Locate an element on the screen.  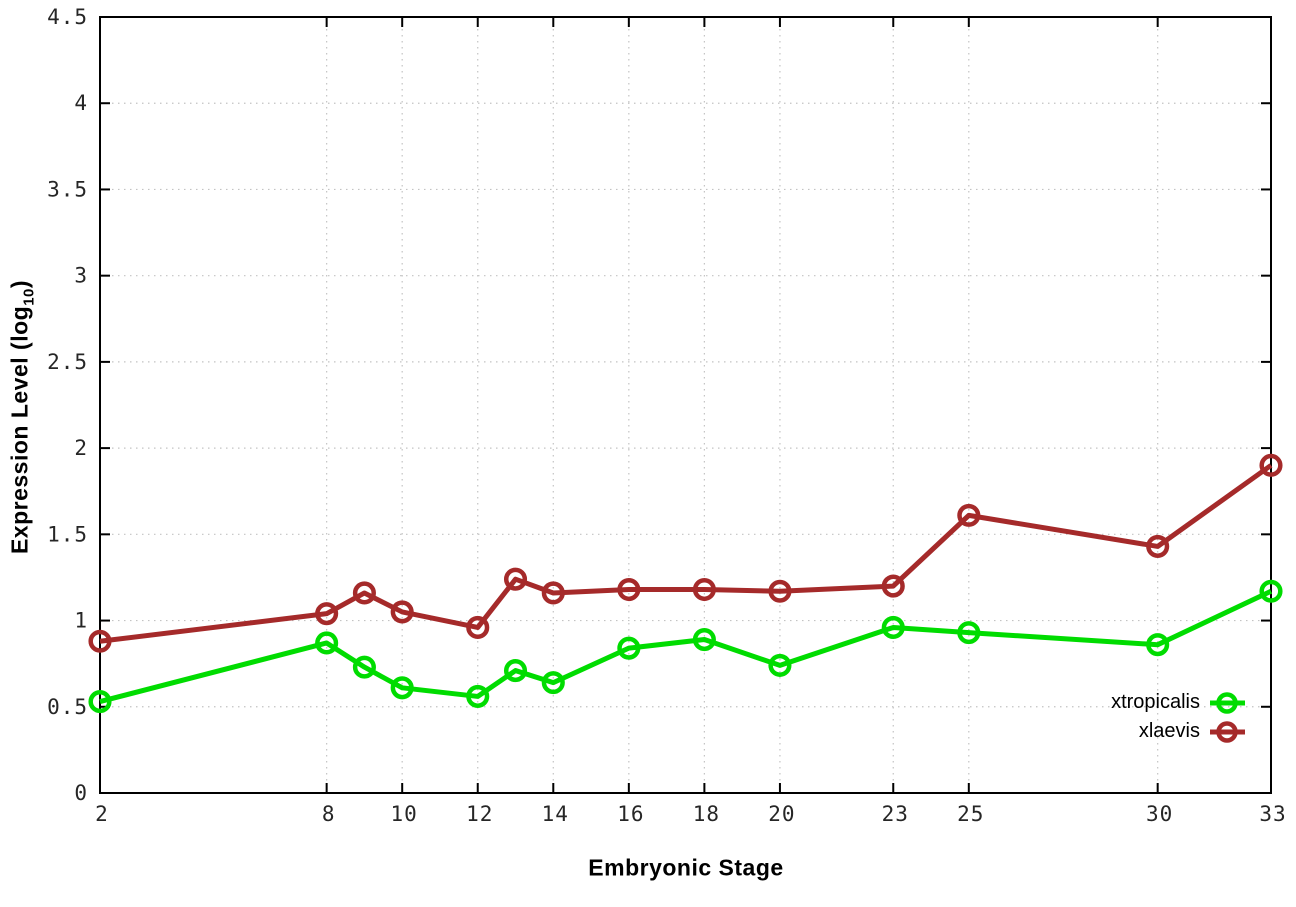
y-tick-label: 1 is located at coordinates (81, 621).